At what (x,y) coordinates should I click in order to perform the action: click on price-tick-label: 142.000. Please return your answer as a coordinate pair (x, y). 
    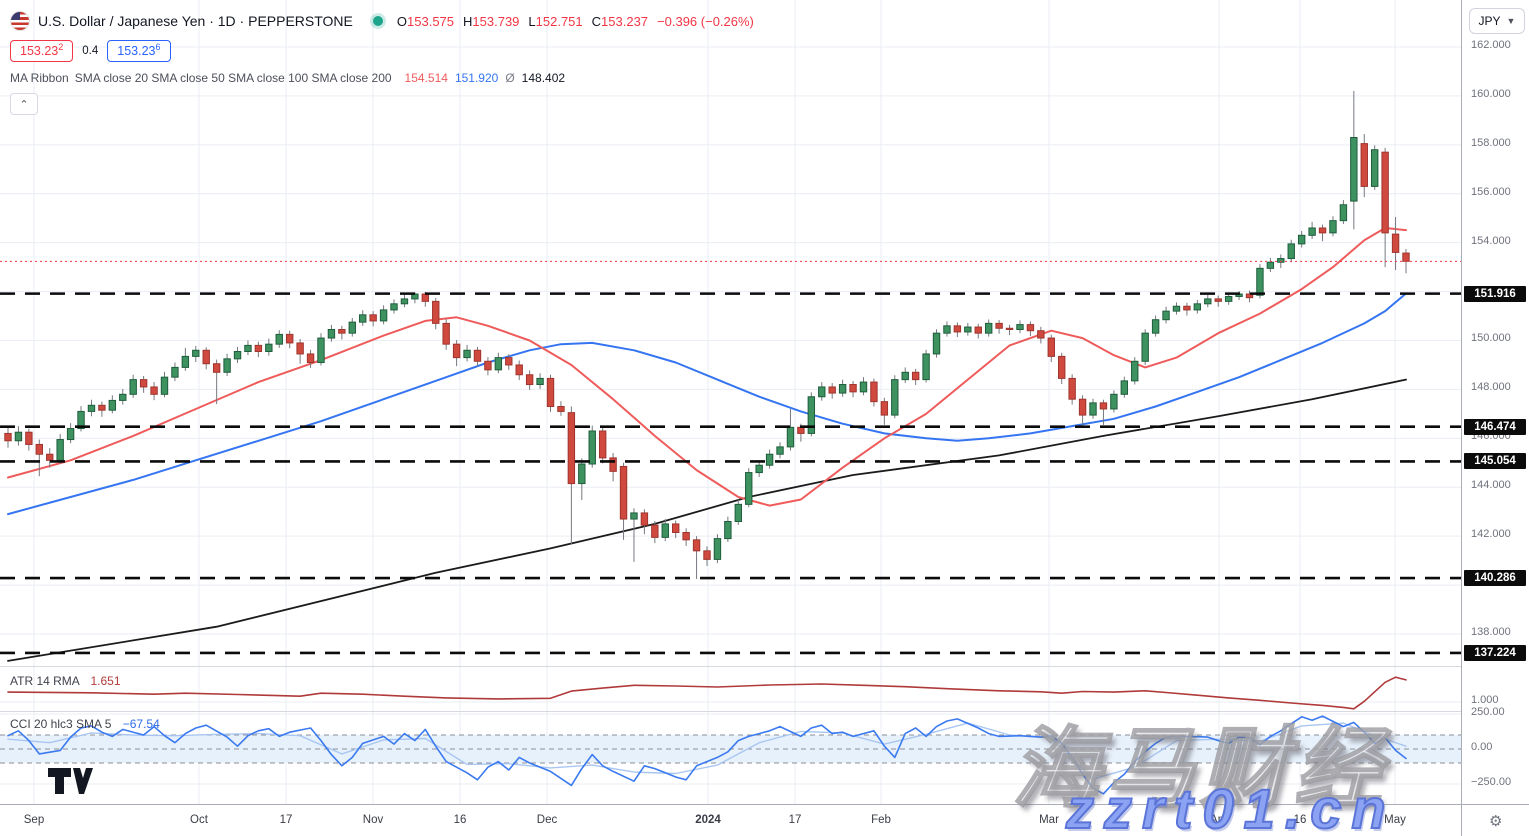
    Looking at the image, I should click on (1491, 534).